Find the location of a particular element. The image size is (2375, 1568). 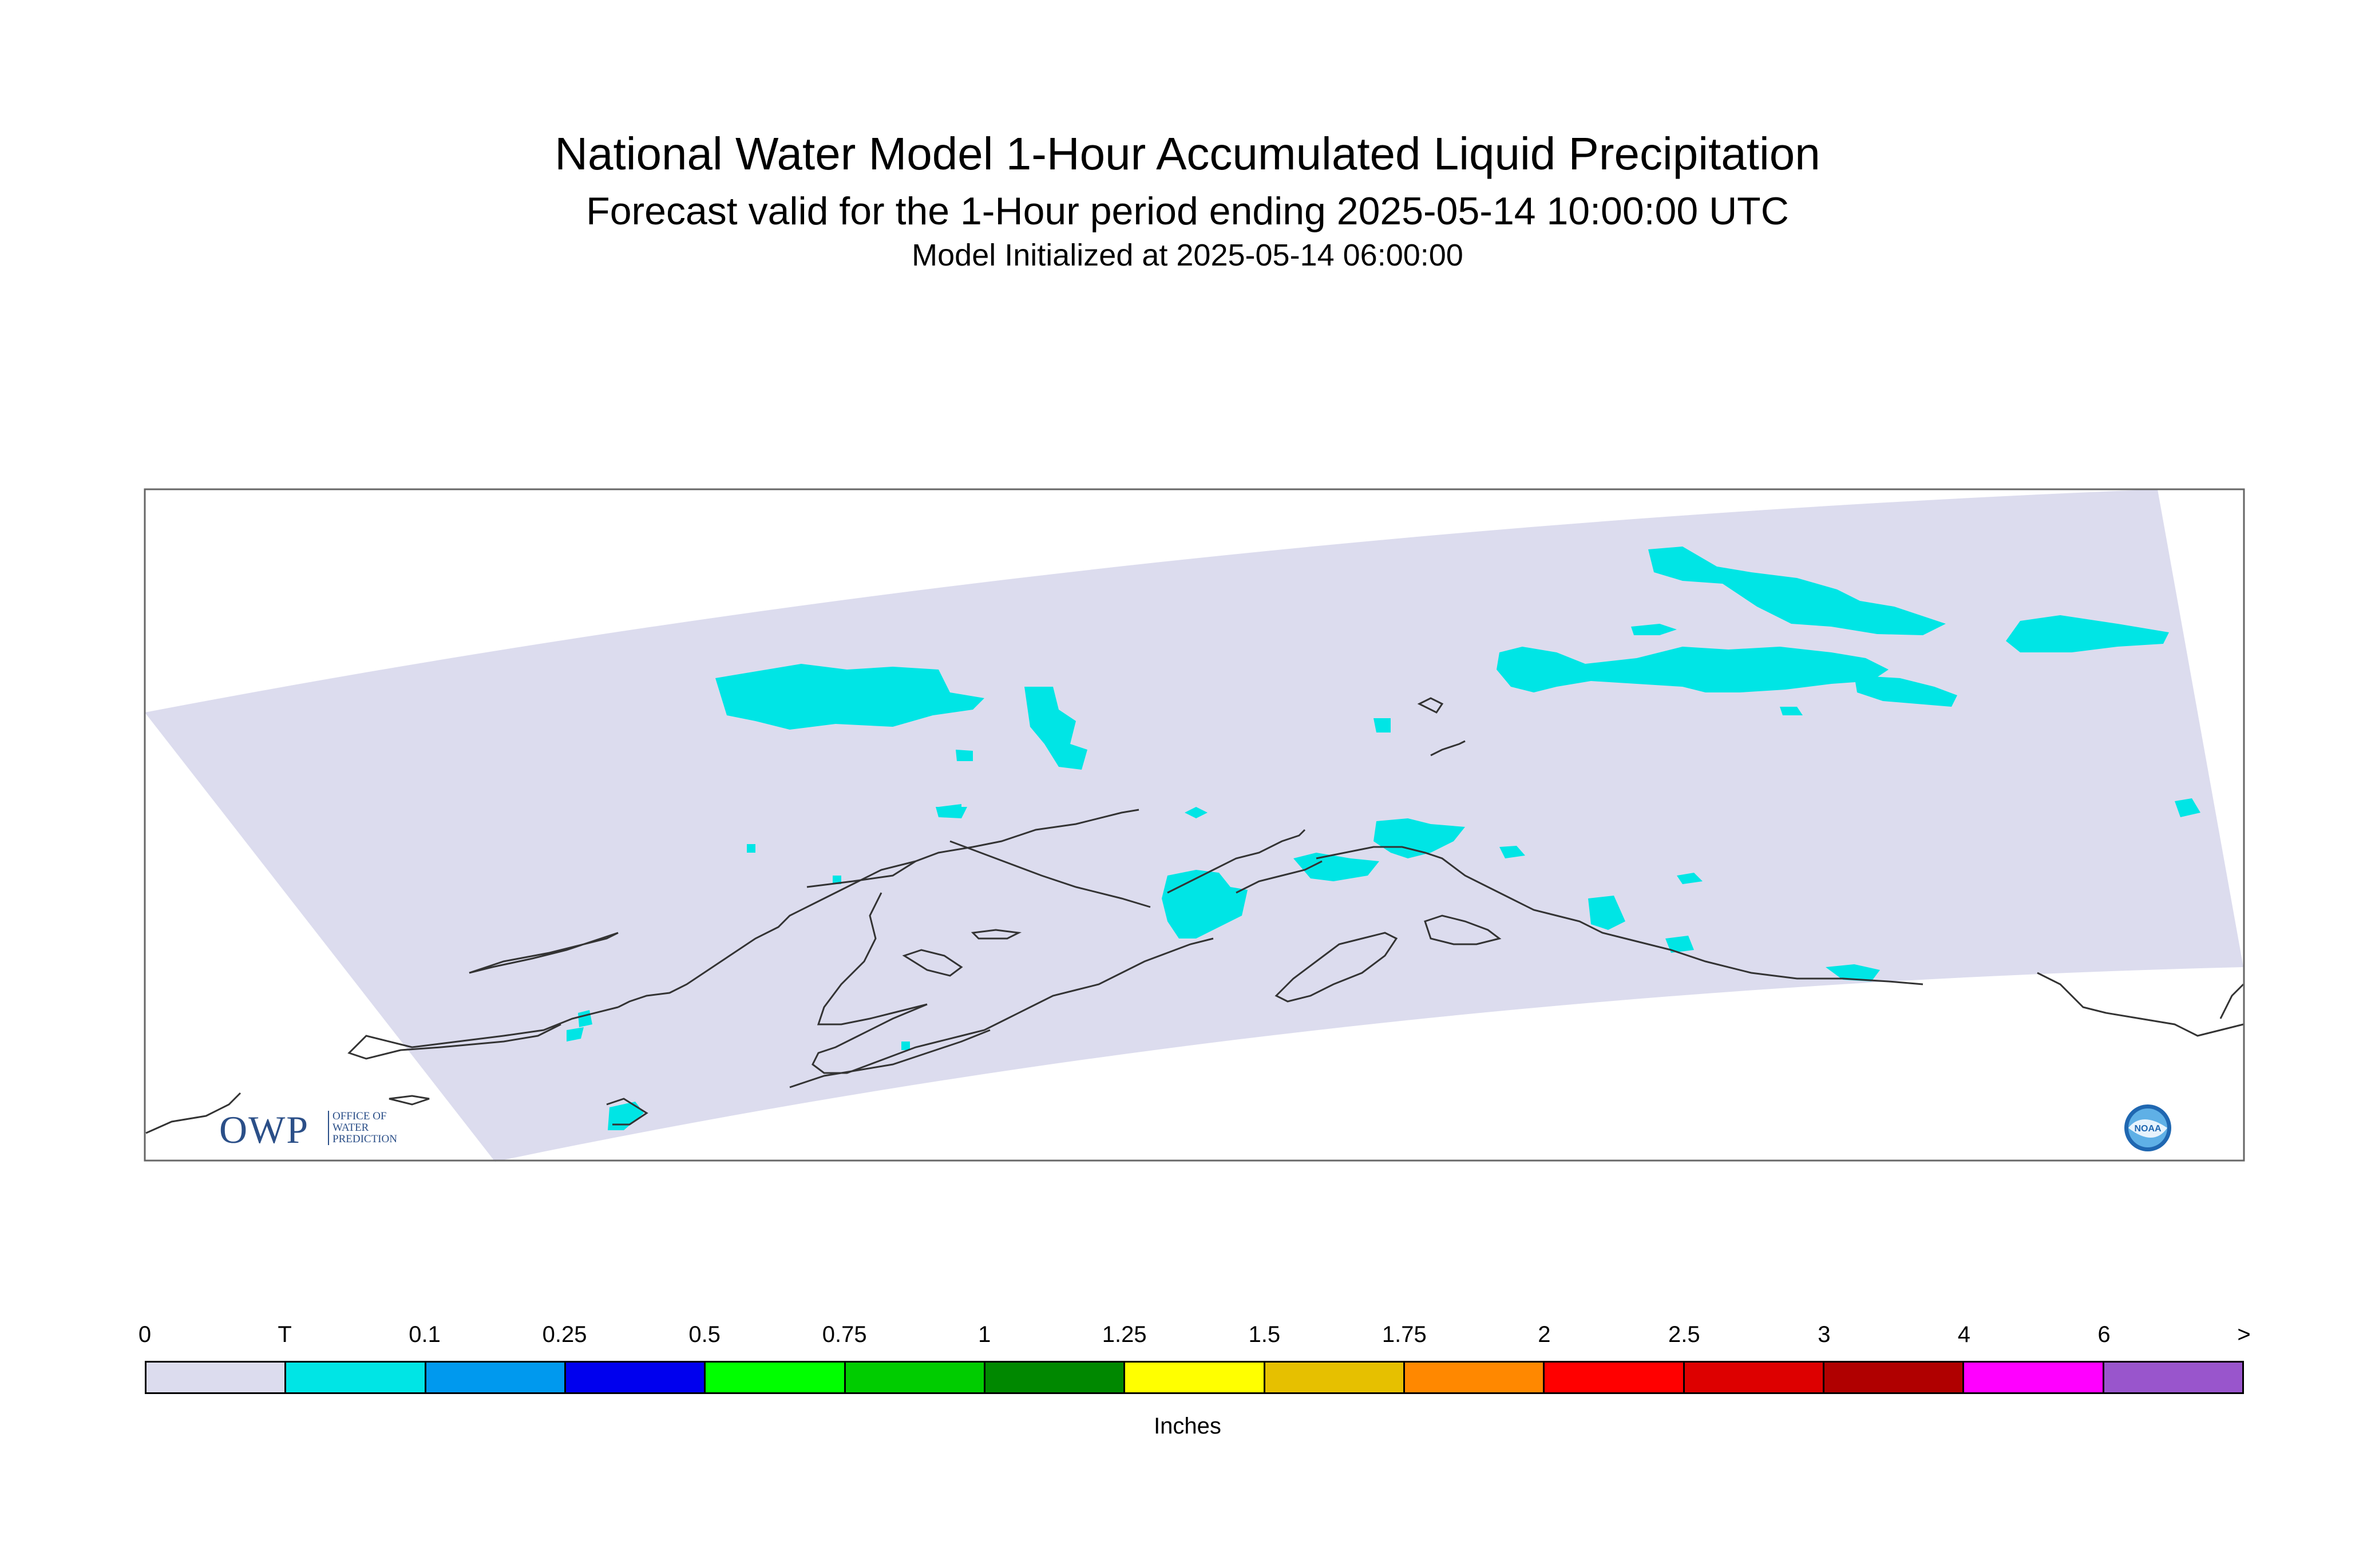

owp-line: PREDICTION is located at coordinates (365, 1139).